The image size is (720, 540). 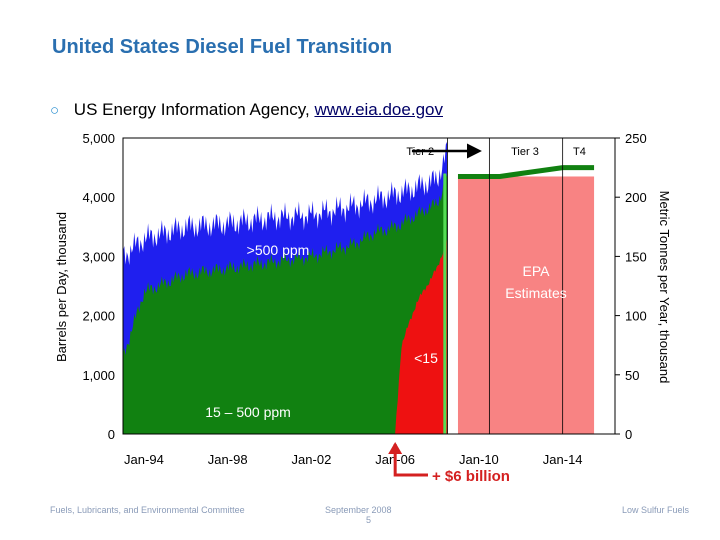 What do you see at coordinates (98, 375) in the screenshot?
I see `y-tick-label: 1,000` at bounding box center [98, 375].